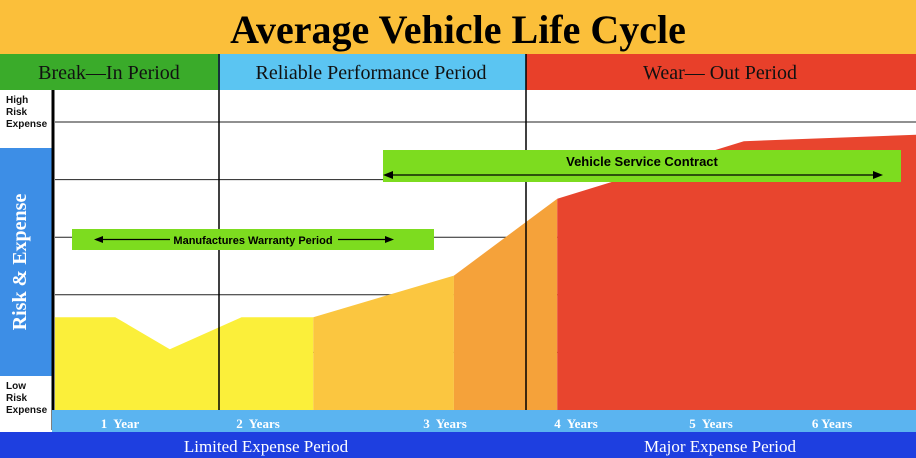 The height and width of the screenshot is (458, 916). I want to click on high-risk-label: High Risk Expense, so click(27, 112).